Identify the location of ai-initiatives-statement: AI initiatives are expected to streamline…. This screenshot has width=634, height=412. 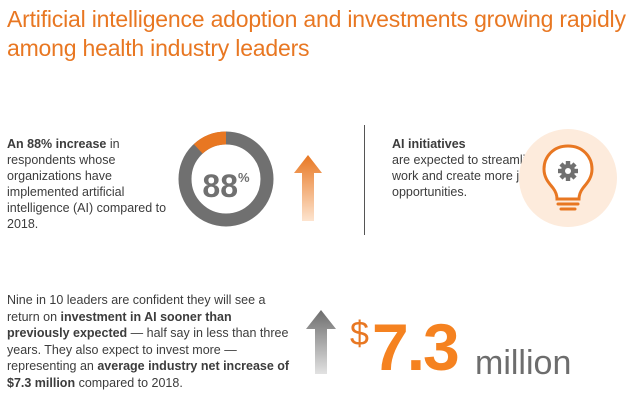
(467, 168).